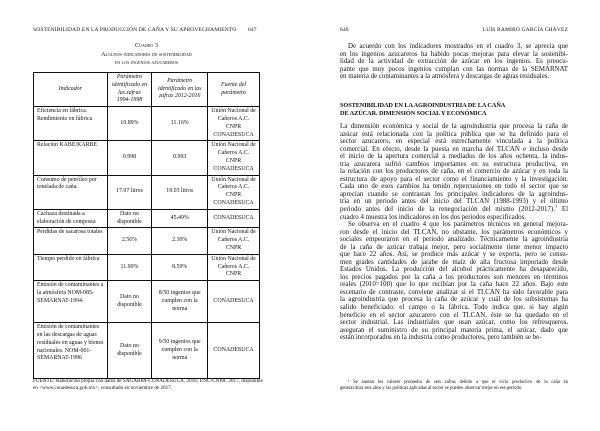 The height and width of the screenshot is (431, 600). Describe the element at coordinates (70, 89) in the screenshot. I see `header-indicador: Indicador` at that location.